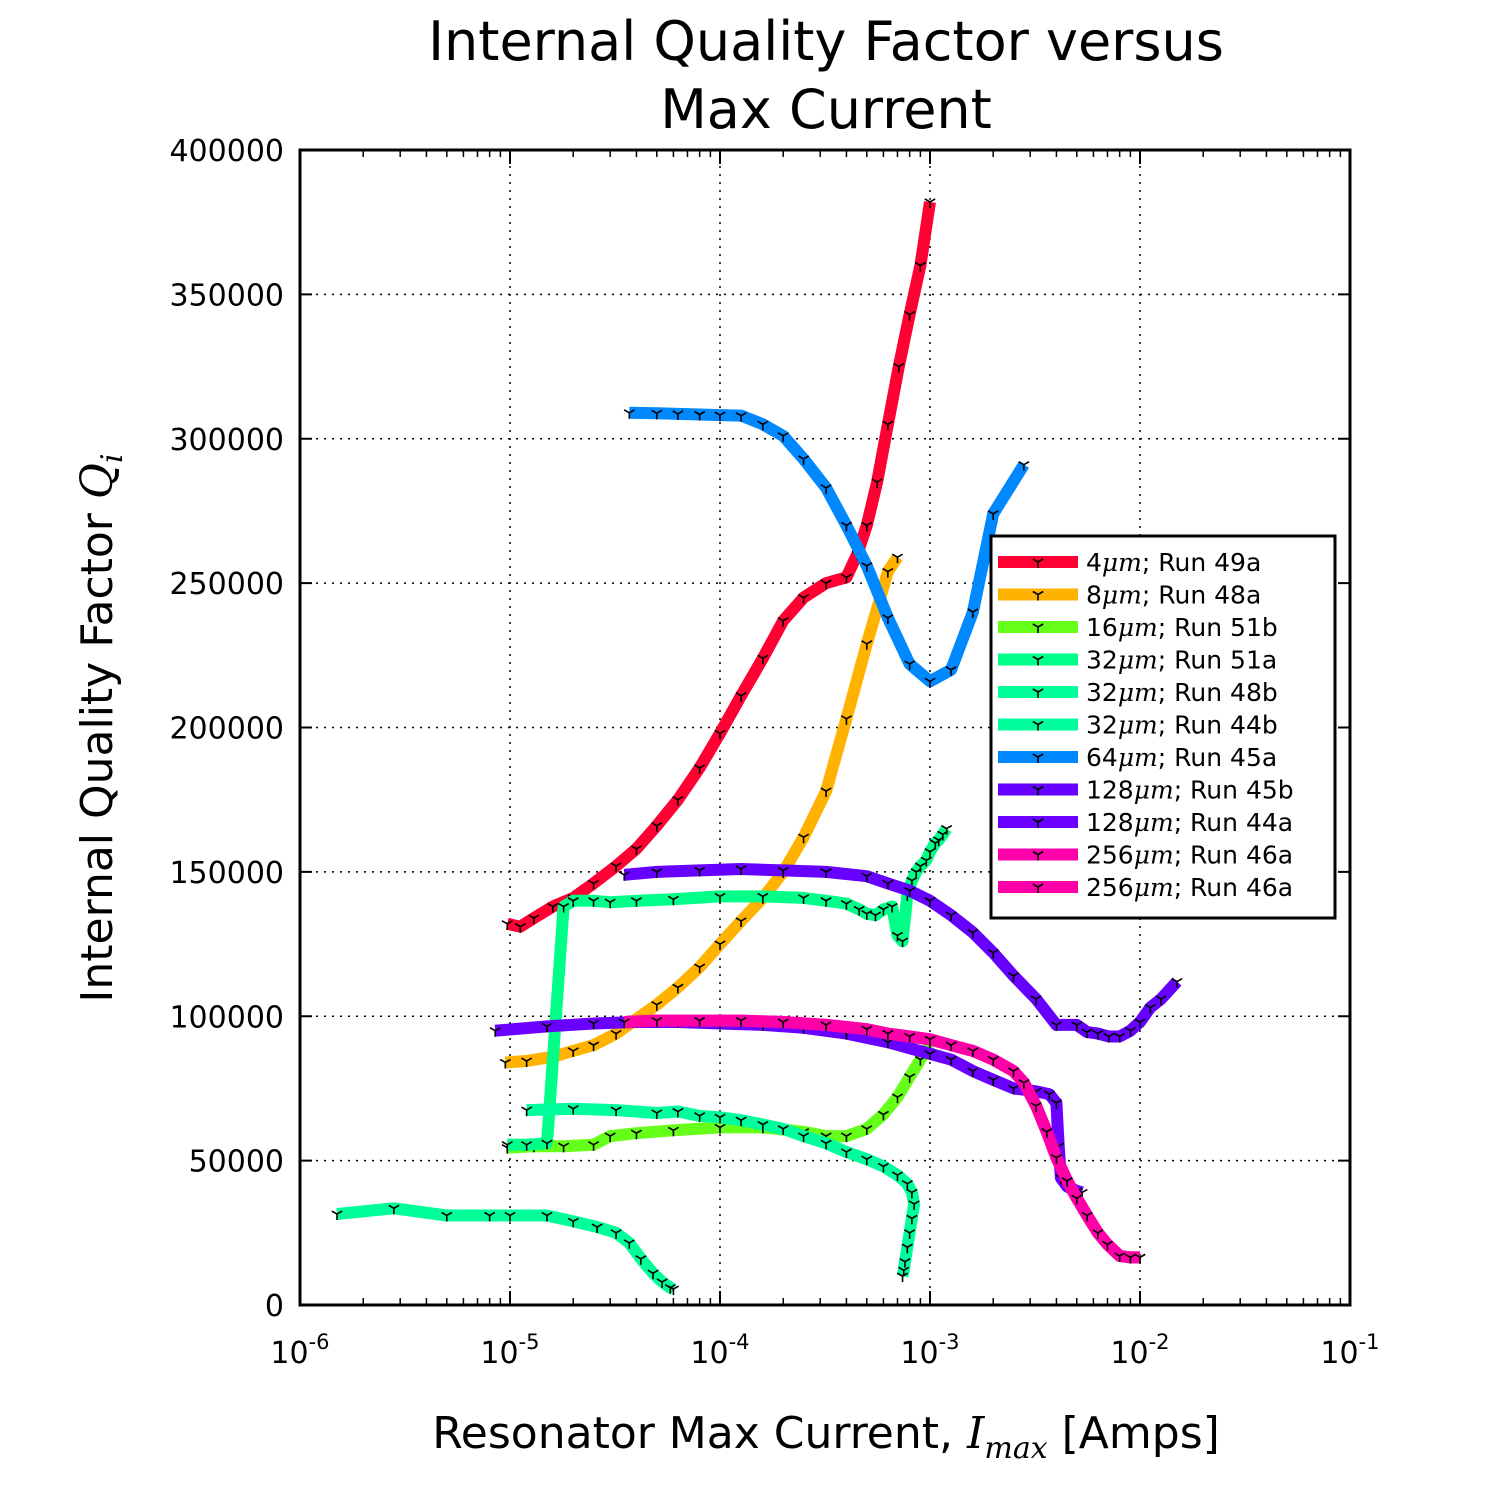 The image size is (1500, 1500). What do you see at coordinates (1110, 790) in the screenshot?
I see `legend-label-size: 128` at bounding box center [1110, 790].